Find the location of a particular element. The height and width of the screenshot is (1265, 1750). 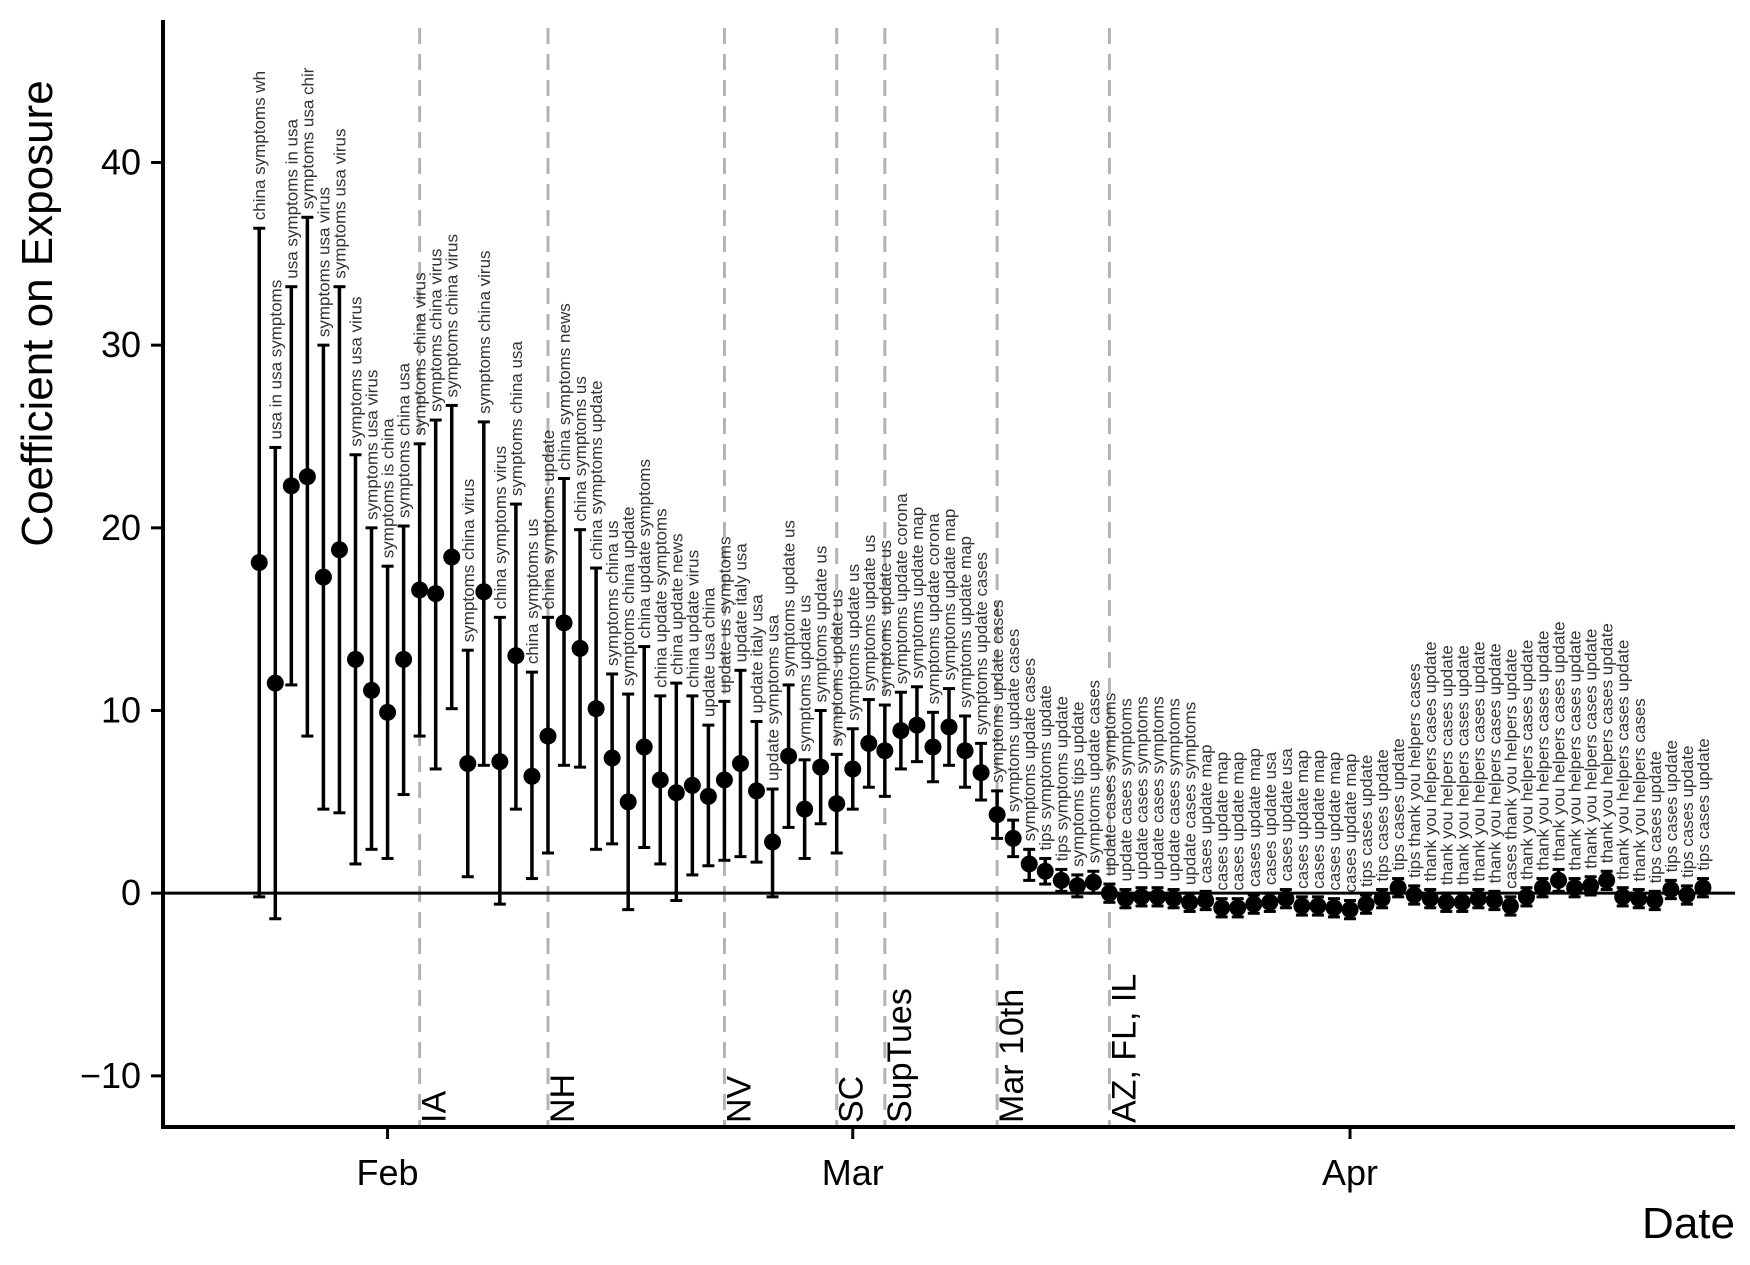

term-label: symptoms update us is located at coordinates (853, 642).